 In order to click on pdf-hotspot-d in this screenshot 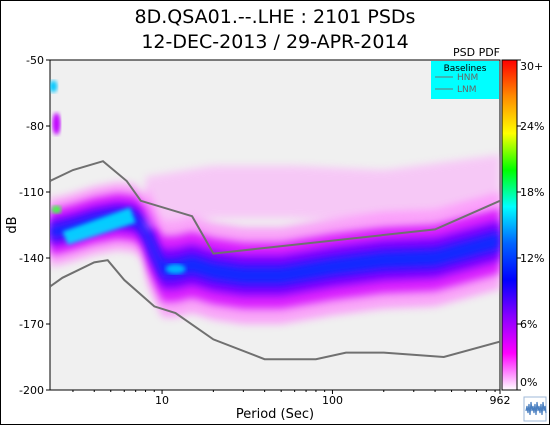, I will do `click(175, 269)`.